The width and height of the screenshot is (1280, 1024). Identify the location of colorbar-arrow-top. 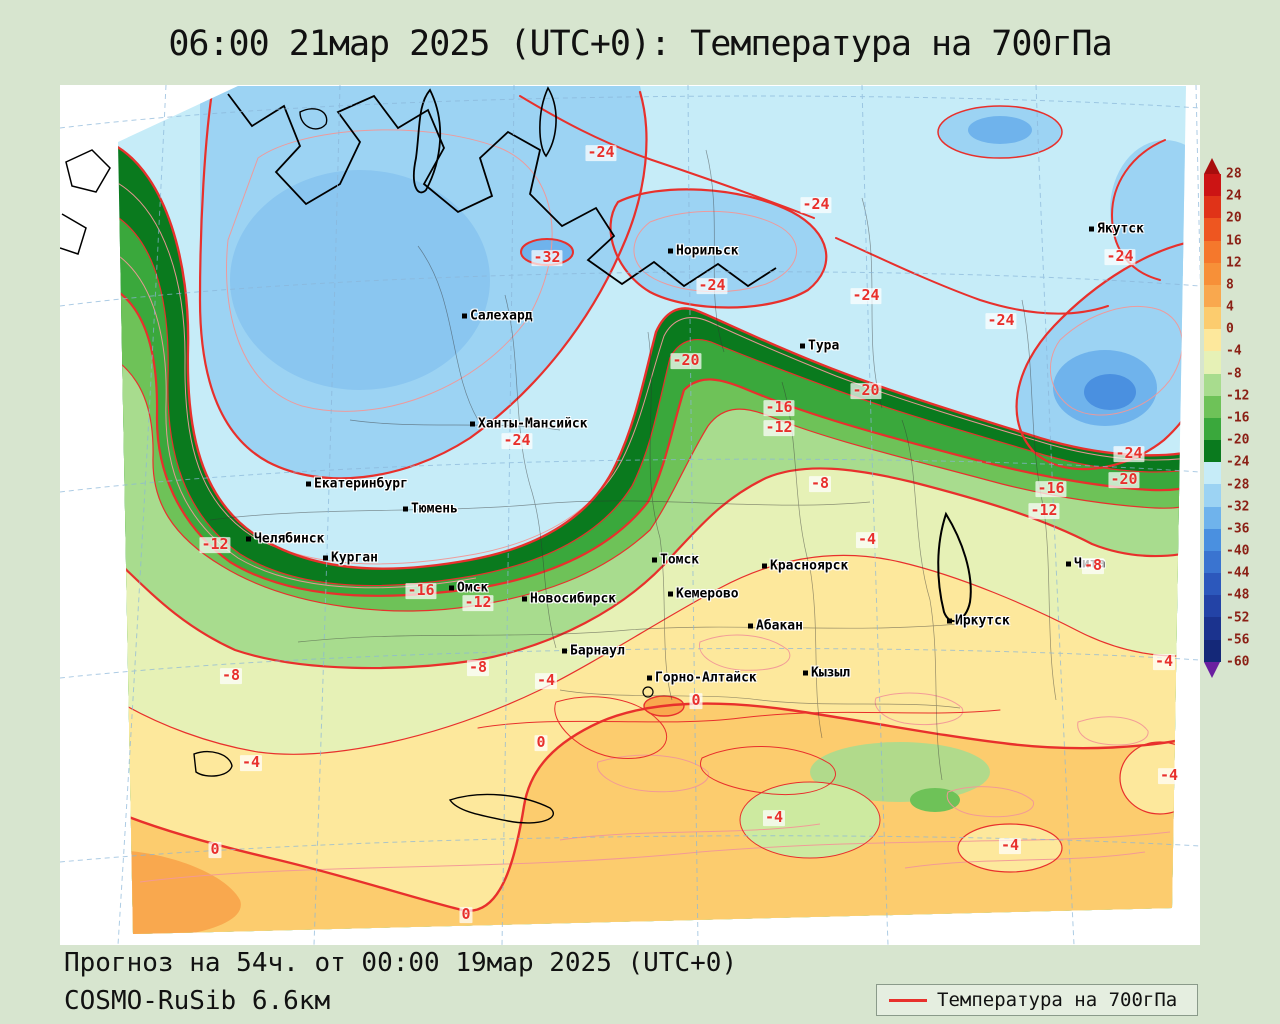
(1212, 166).